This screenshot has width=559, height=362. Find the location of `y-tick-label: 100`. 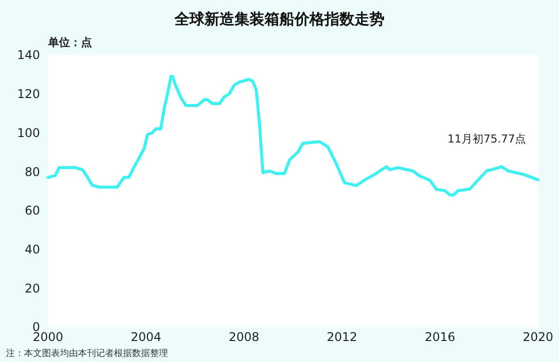

y-tick-label: 100 is located at coordinates (28, 133).